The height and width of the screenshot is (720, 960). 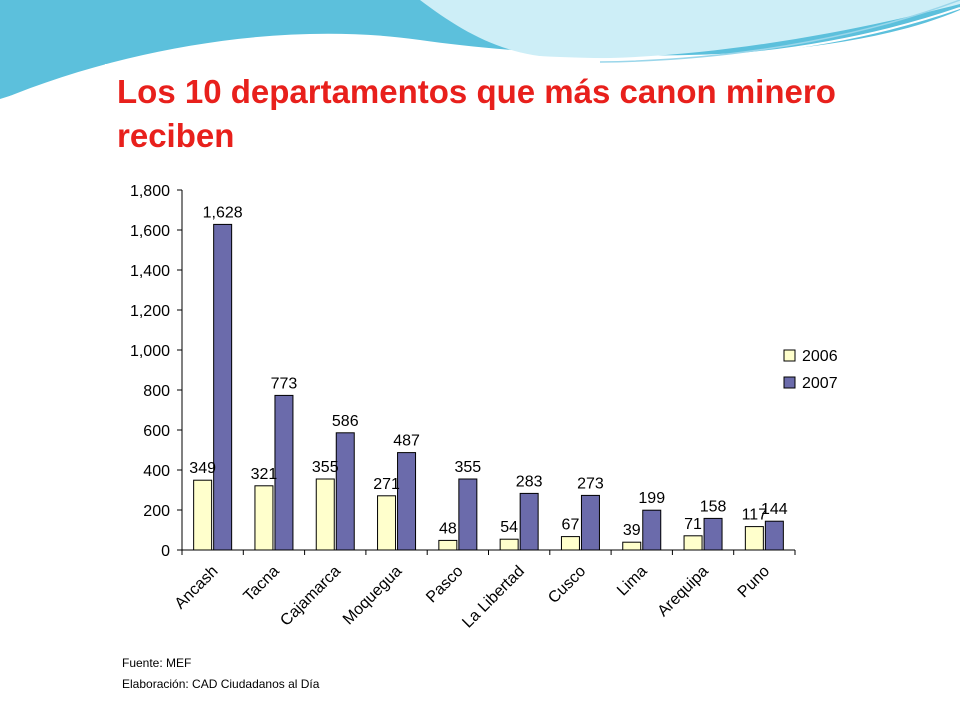 I want to click on y-tick-label: 200, so click(x=156, y=511).